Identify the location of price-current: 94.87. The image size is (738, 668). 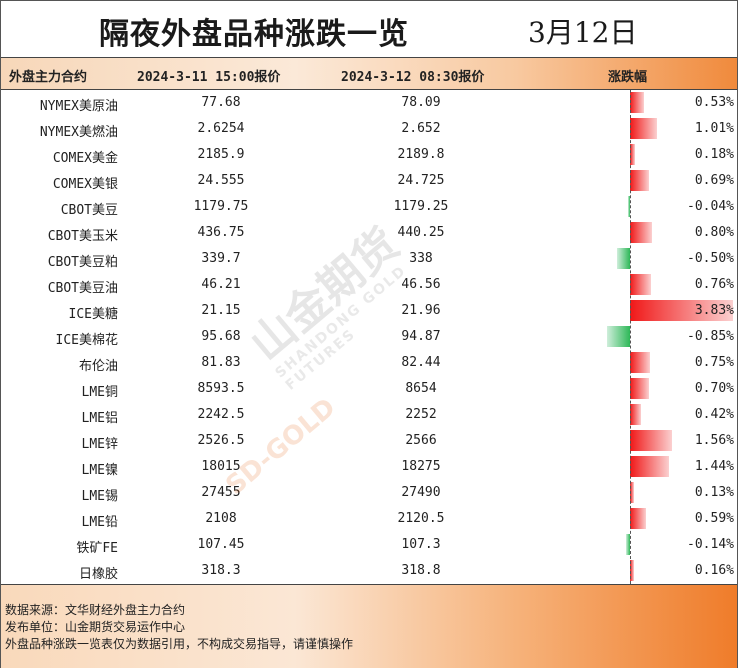
(421, 336).